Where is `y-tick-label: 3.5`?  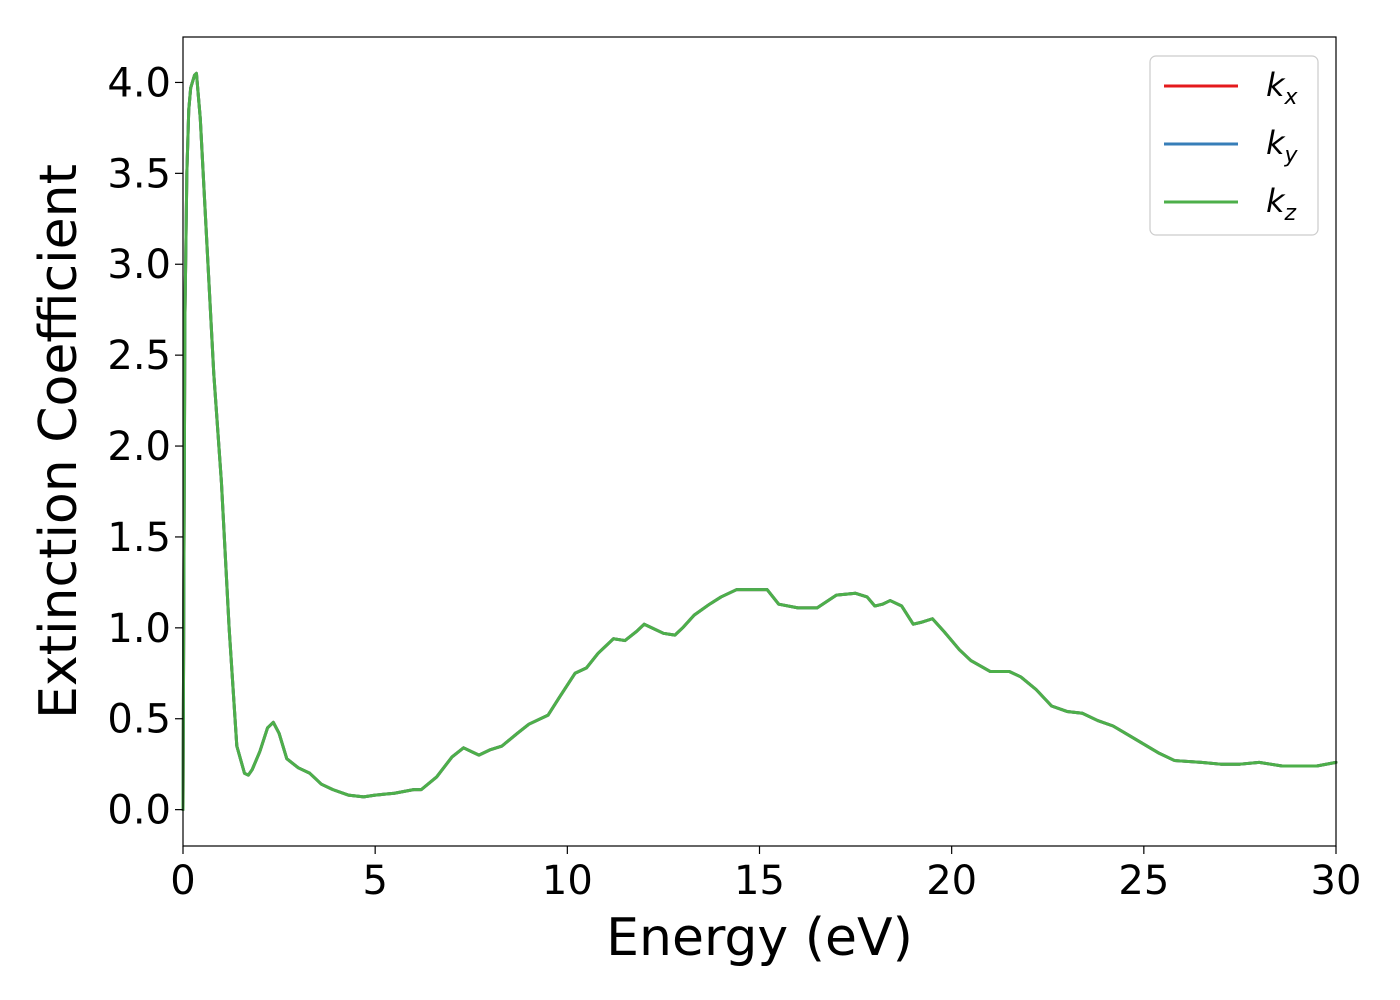
y-tick-label: 3.5 is located at coordinates (139, 174).